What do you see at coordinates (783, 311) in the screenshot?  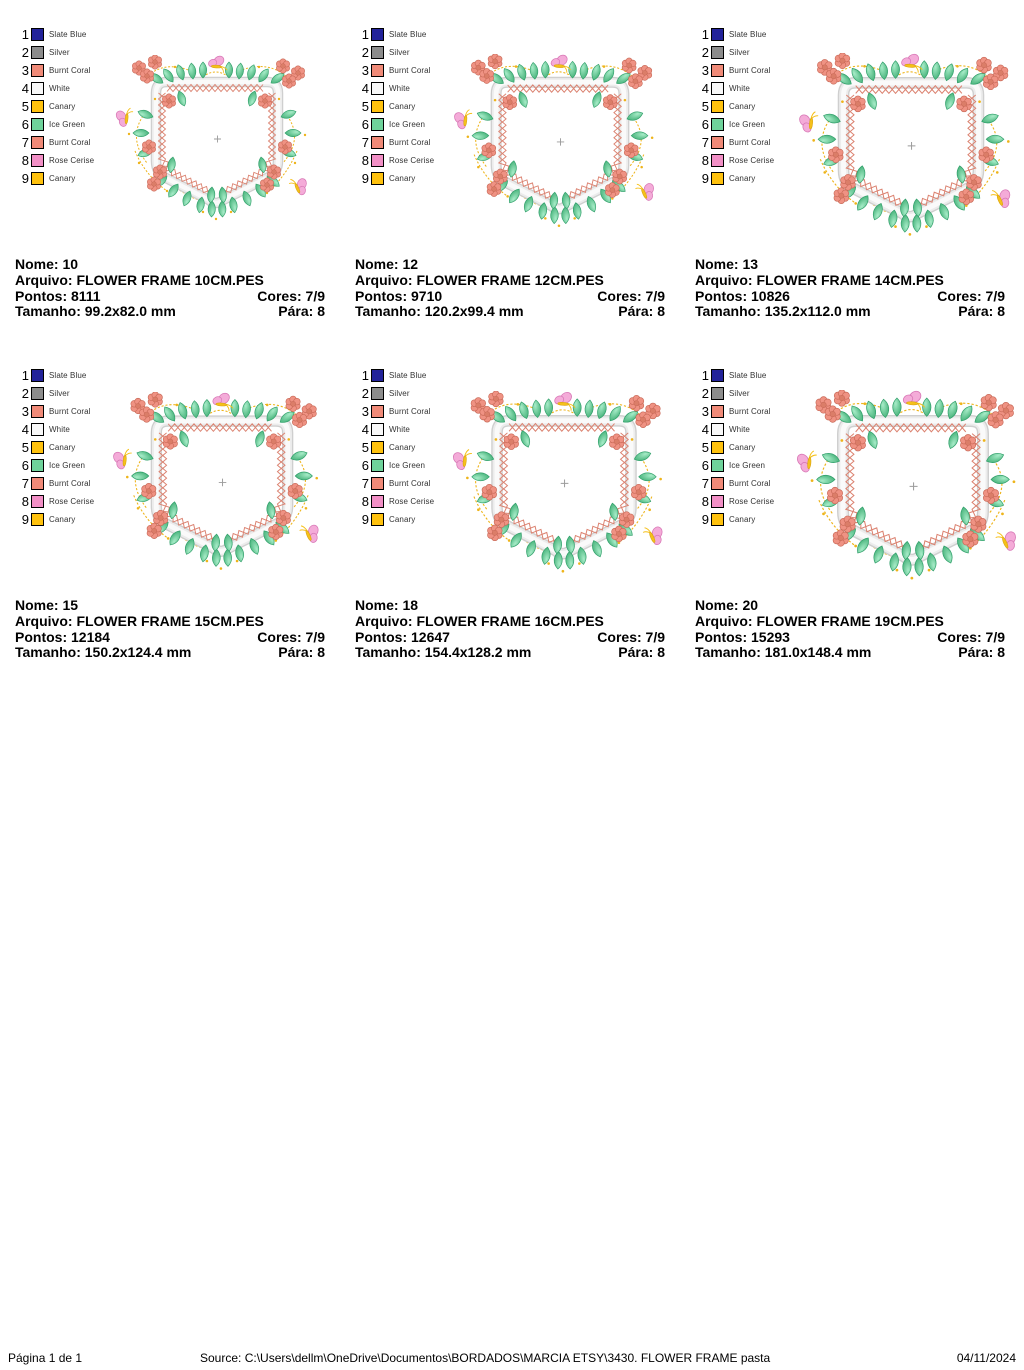 I see `meta-tamanho: Tamanho: 135.2x112.0 mm` at bounding box center [783, 311].